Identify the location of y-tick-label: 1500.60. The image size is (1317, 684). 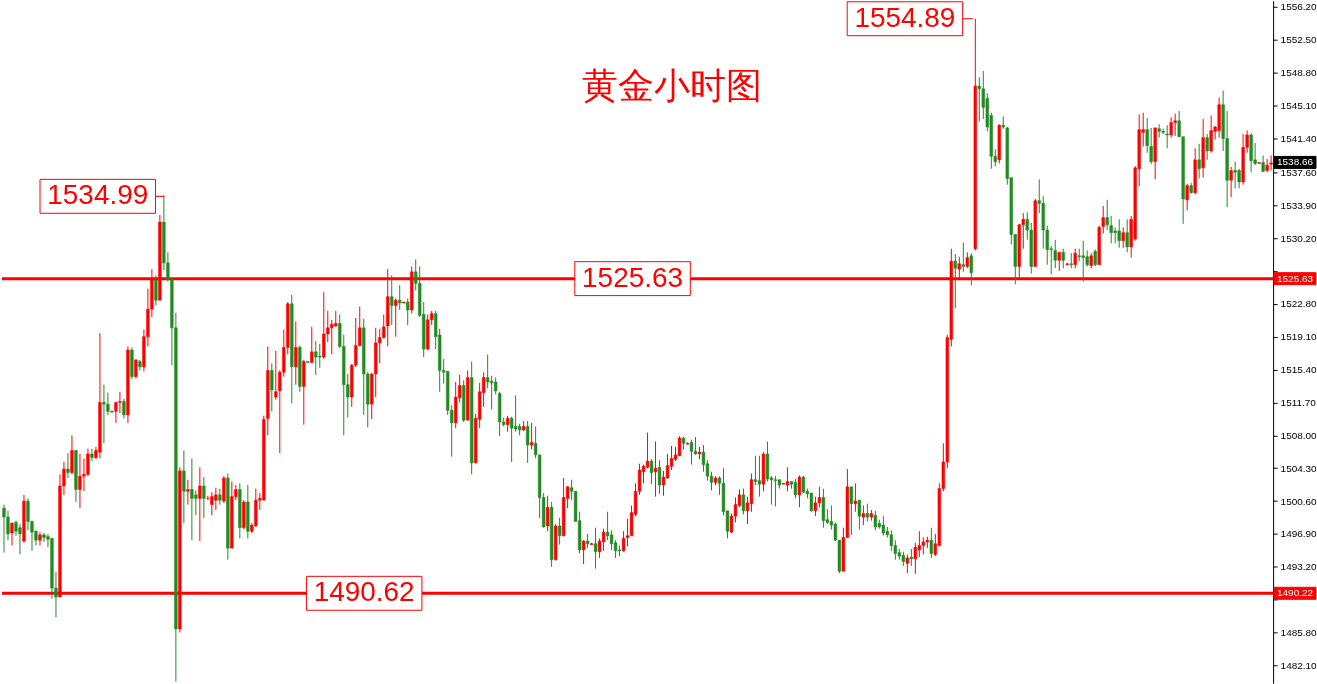
(1298, 501).